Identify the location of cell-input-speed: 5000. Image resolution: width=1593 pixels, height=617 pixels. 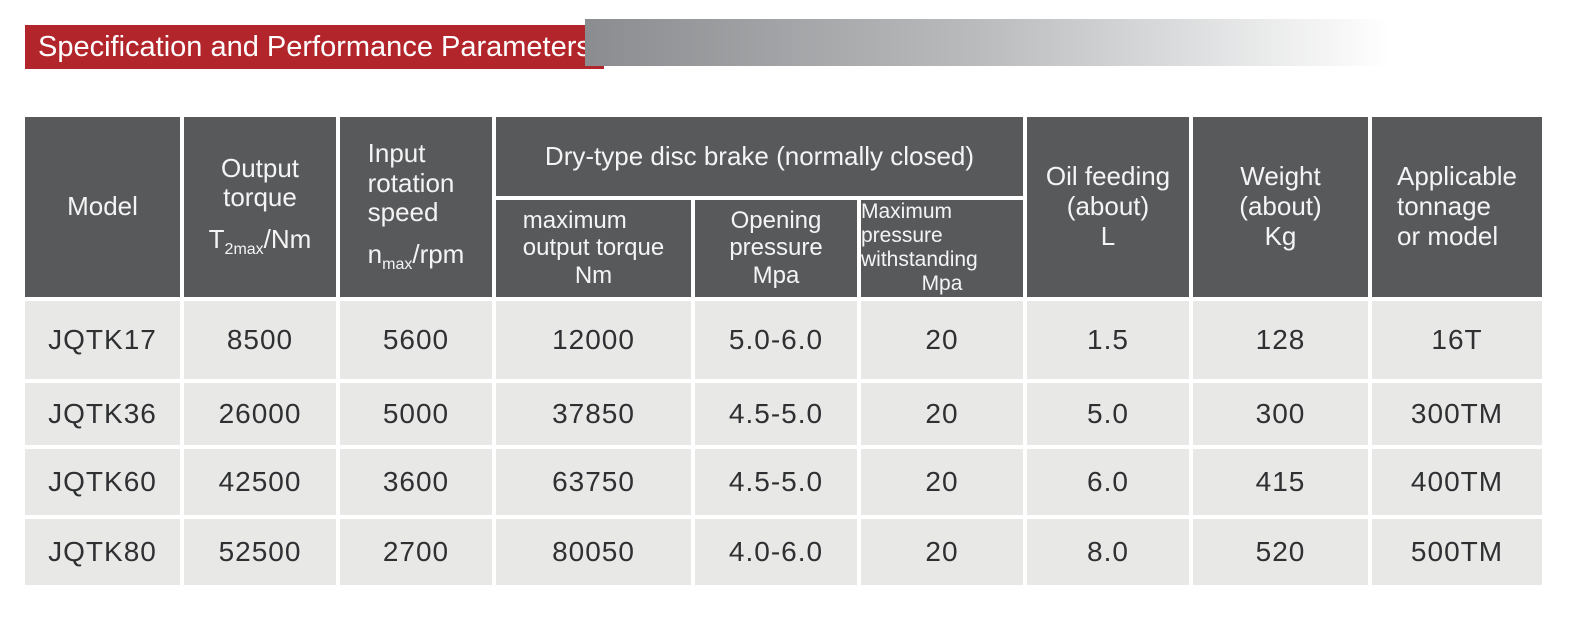
(416, 413).